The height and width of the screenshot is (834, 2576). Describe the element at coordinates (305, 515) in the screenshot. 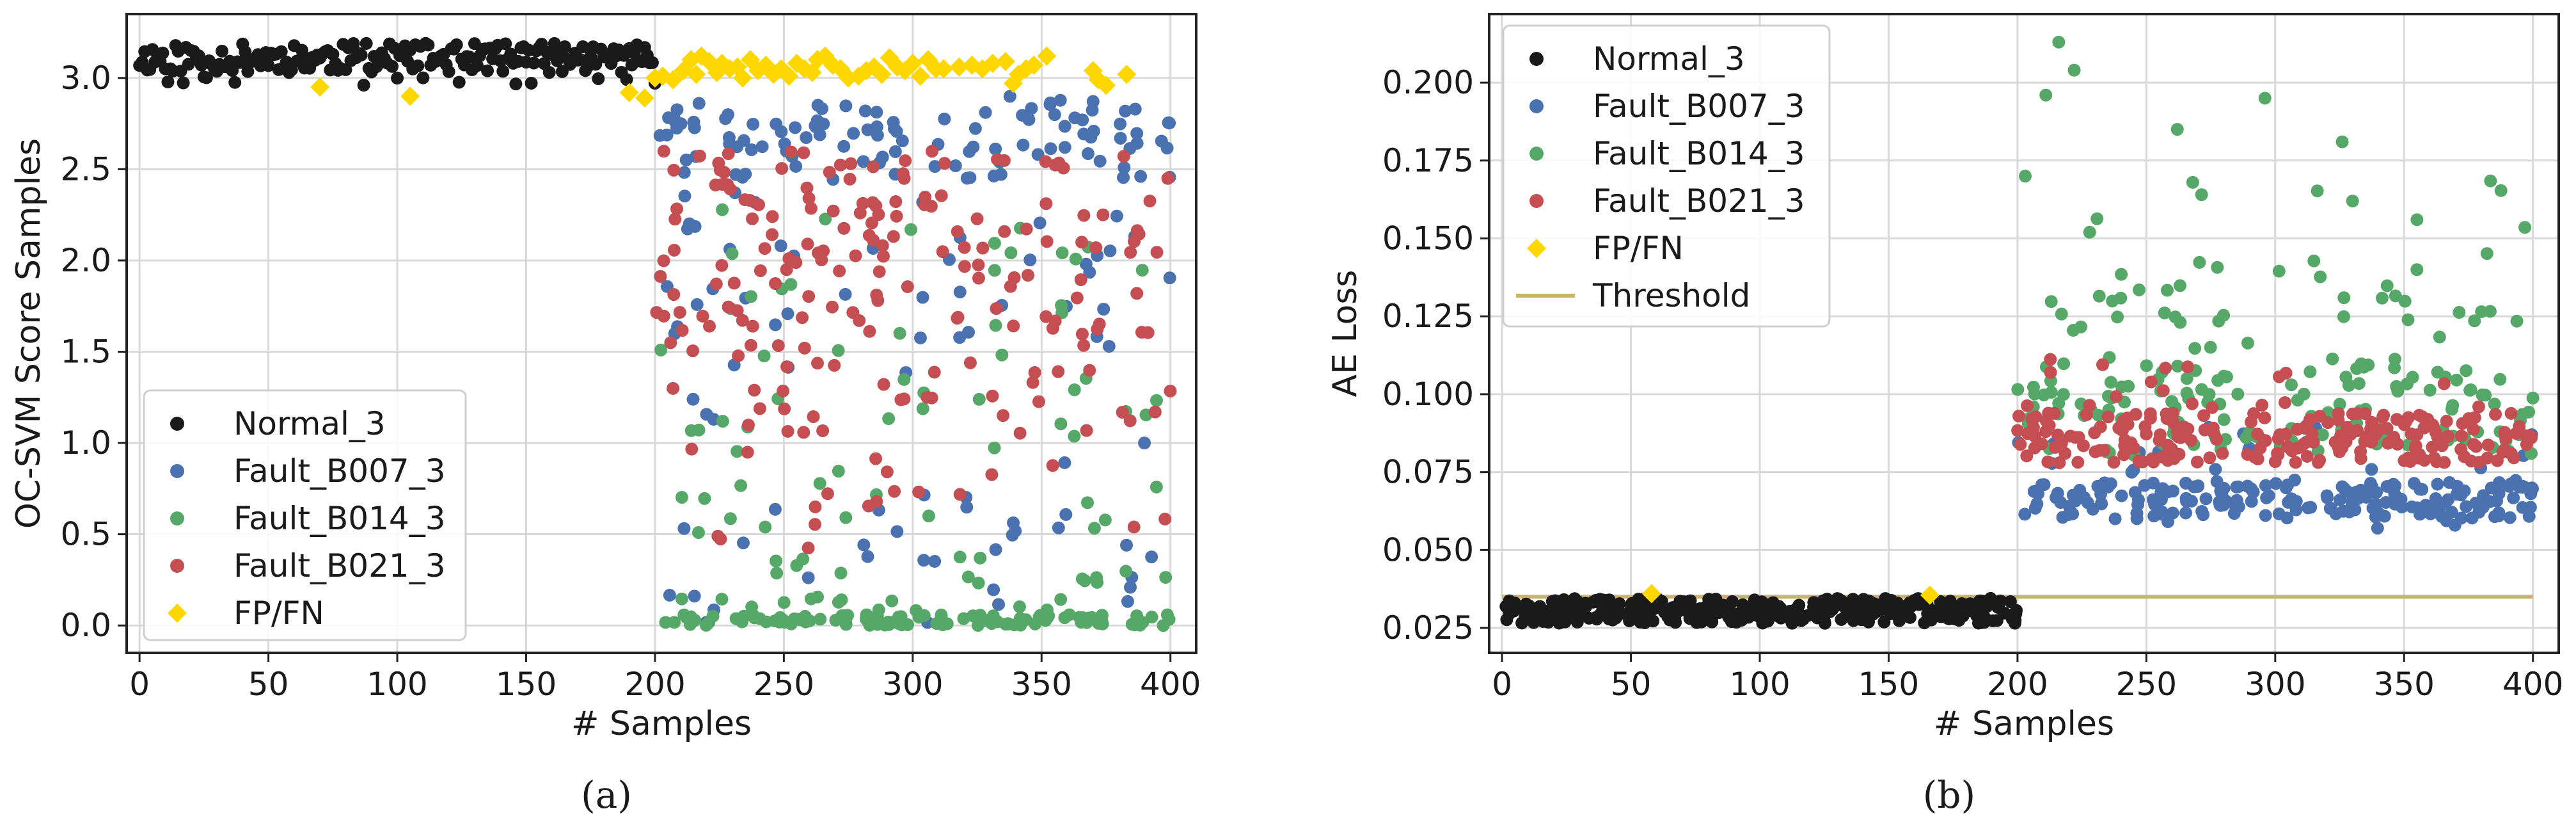

I see `panel-a-legend-box` at that location.